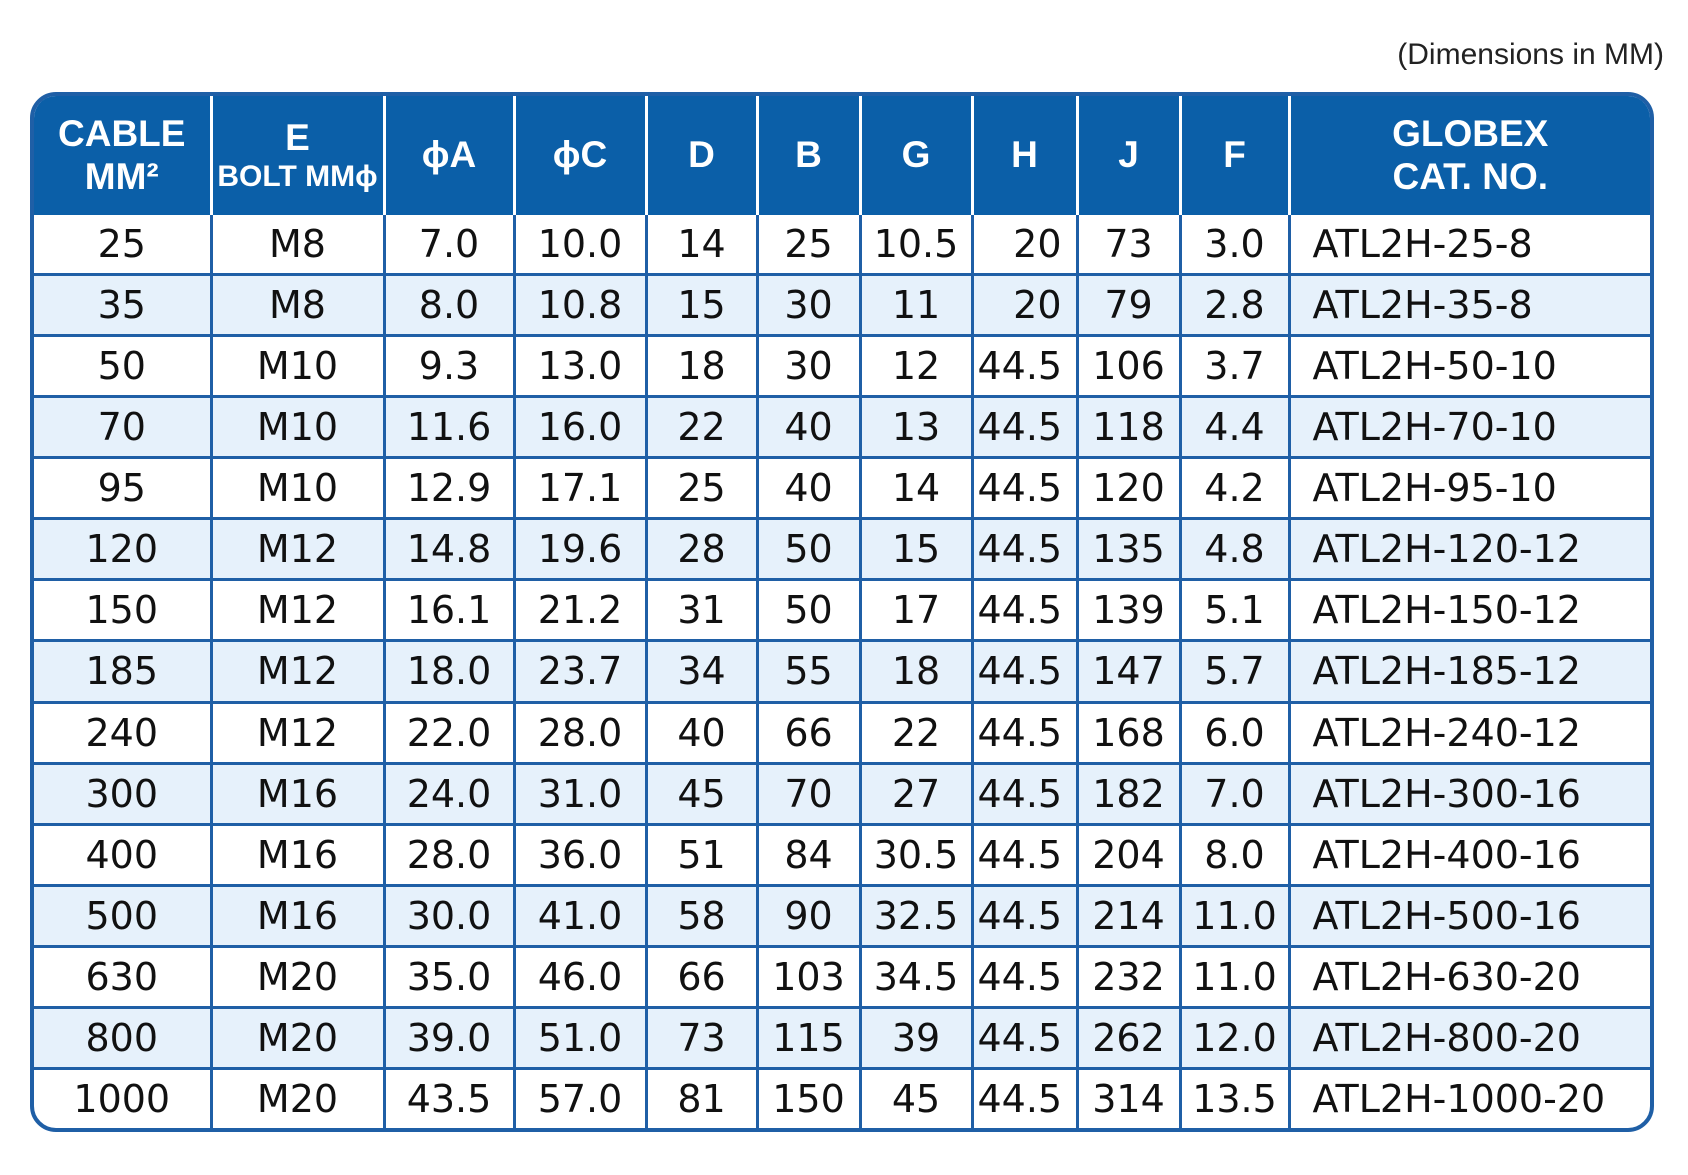 This screenshot has width=1688, height=1175. What do you see at coordinates (123, 548) in the screenshot?
I see `cell-cable: 120` at bounding box center [123, 548].